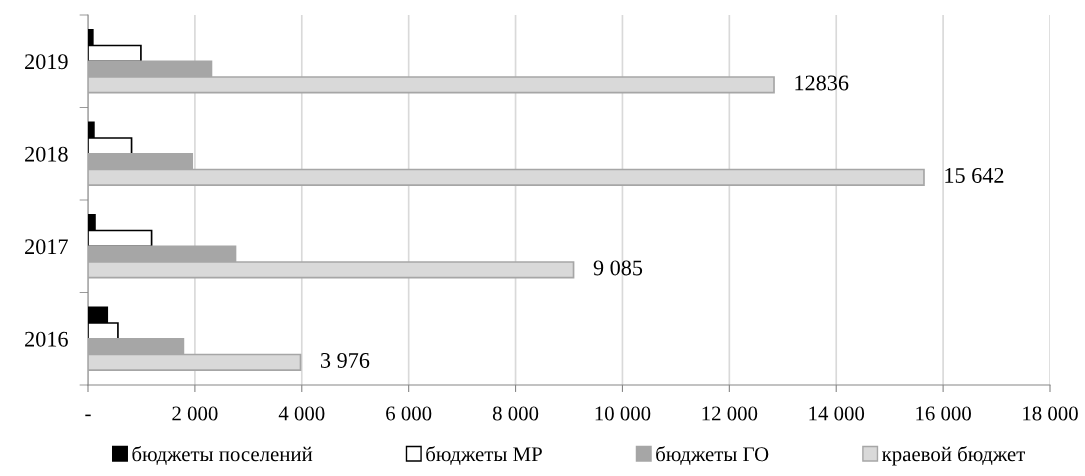 The width and height of the screenshot is (1085, 476). Describe the element at coordinates (88, 415) in the screenshot. I see `x-tick-label: -` at that location.